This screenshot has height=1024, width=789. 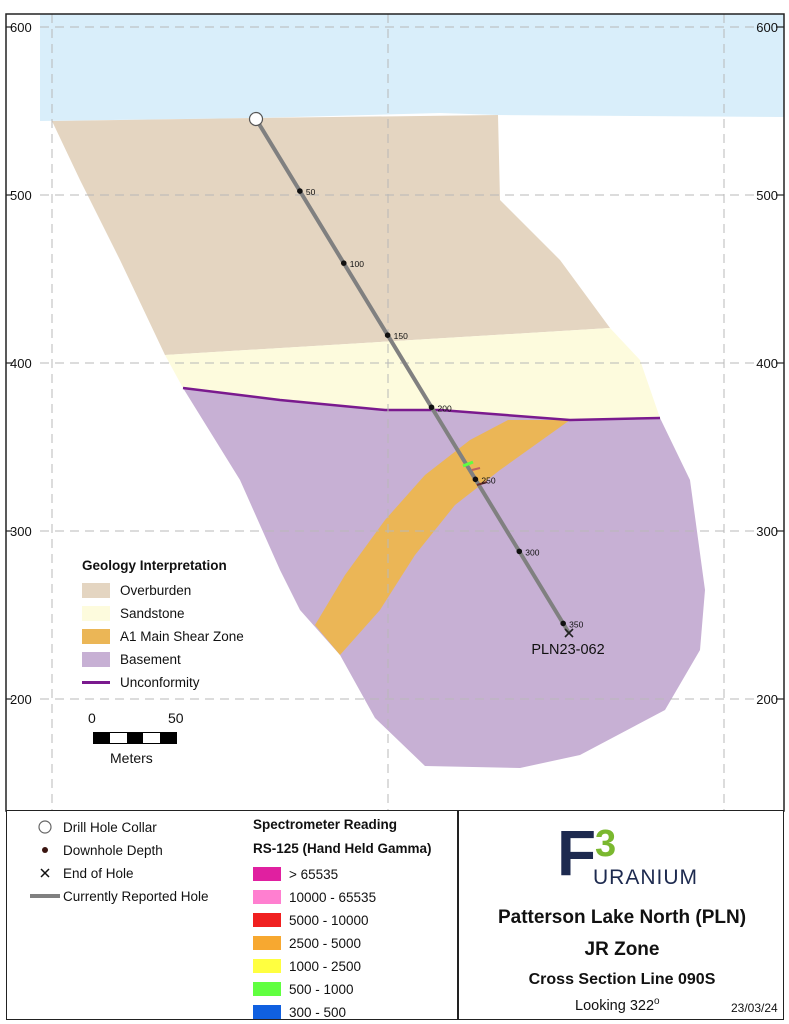 I want to click on gamma-pink-mark, so click(x=476, y=469).